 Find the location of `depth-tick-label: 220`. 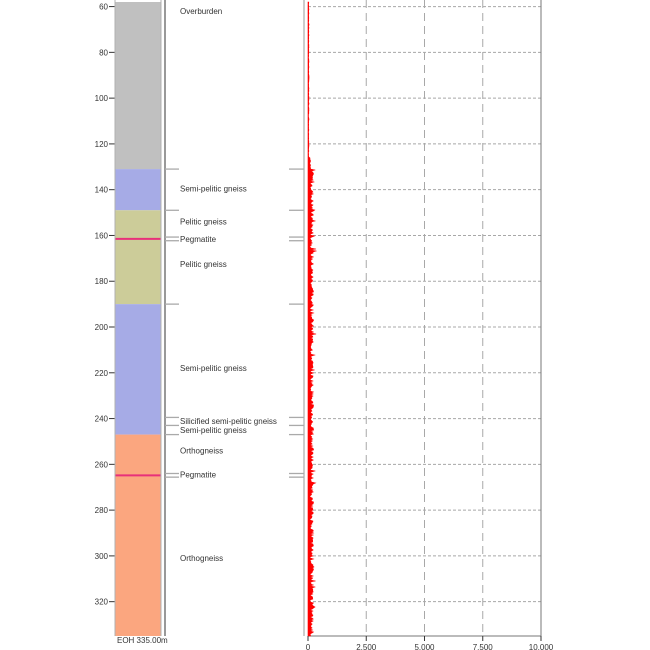

depth-tick-label: 220 is located at coordinates (102, 373).